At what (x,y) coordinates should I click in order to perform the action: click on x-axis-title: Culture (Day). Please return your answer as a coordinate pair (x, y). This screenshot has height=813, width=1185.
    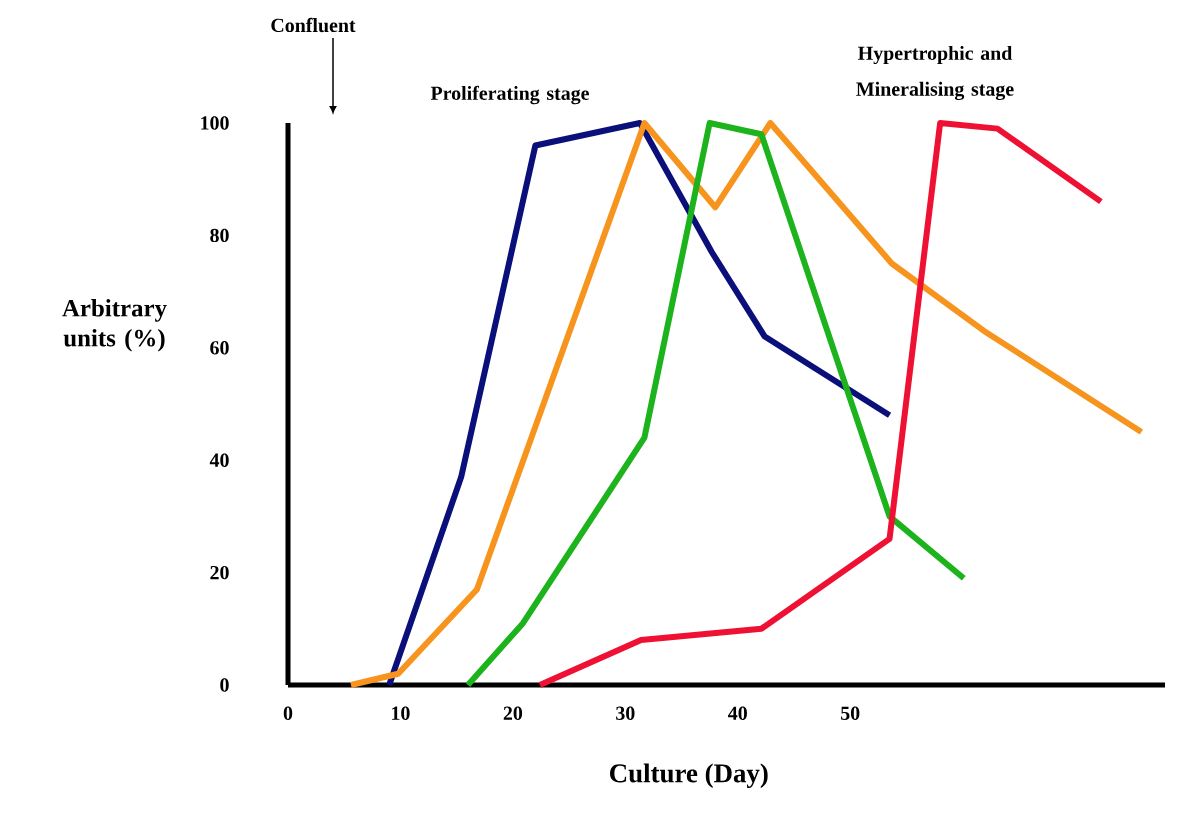
    Looking at the image, I should click on (689, 775).